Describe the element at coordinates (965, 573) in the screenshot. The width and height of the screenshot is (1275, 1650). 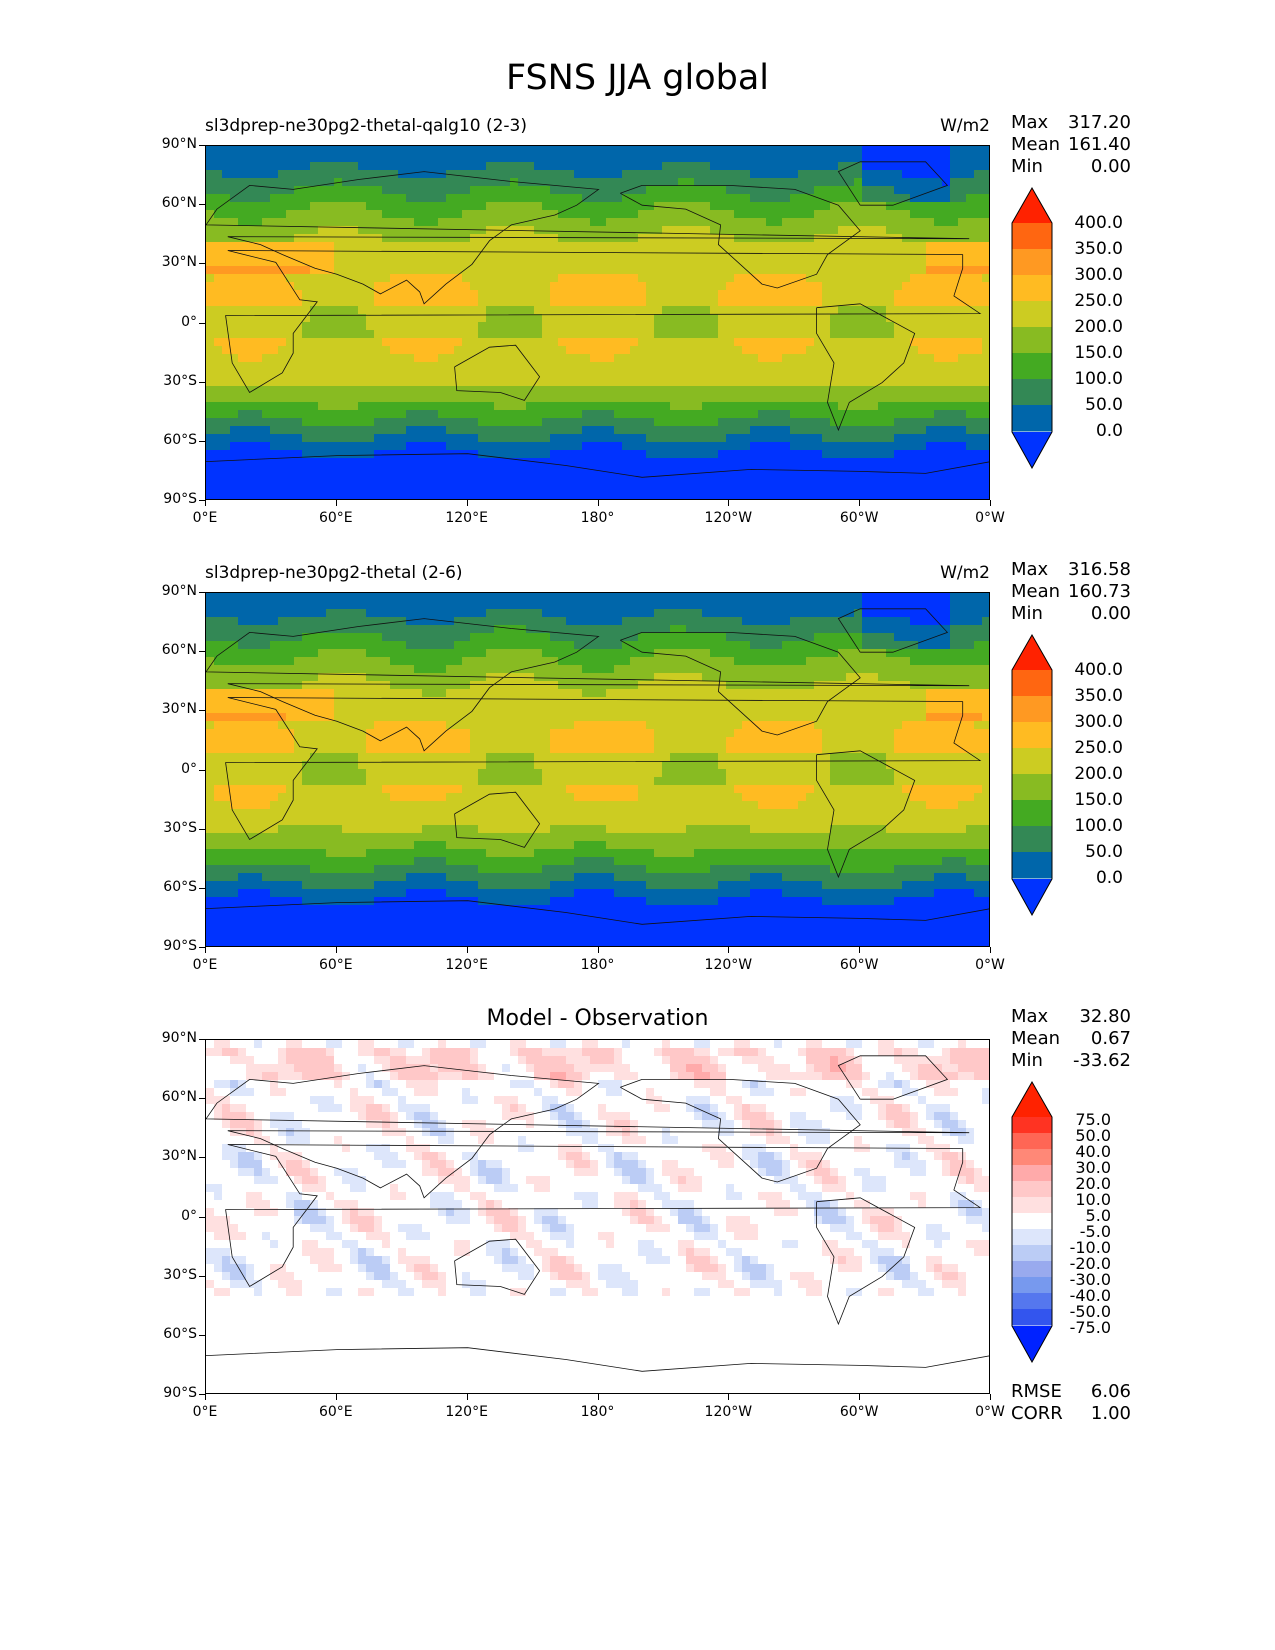
I see `units-label: W/m2` at that location.